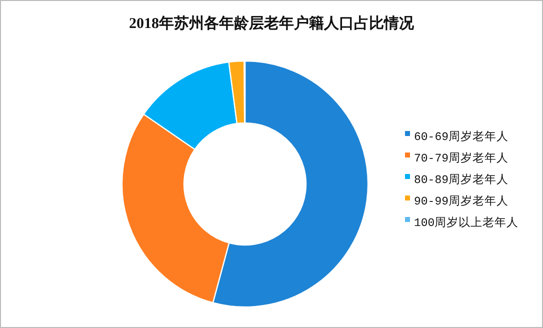 The height and width of the screenshot is (328, 543). Describe the element at coordinates (461, 159) in the screenshot. I see `legend-label: 70-79周岁老年人` at that location.